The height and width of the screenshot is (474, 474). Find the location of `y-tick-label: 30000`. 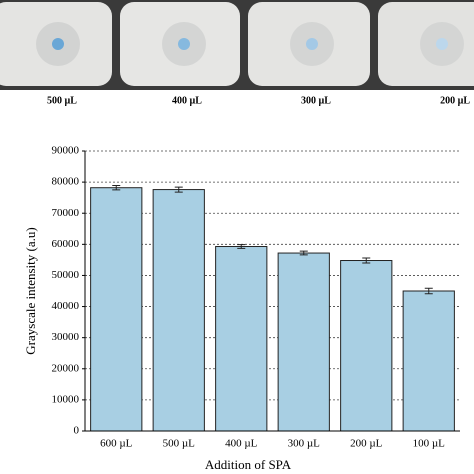

y-tick-label: 30000 is located at coordinates (66, 337).